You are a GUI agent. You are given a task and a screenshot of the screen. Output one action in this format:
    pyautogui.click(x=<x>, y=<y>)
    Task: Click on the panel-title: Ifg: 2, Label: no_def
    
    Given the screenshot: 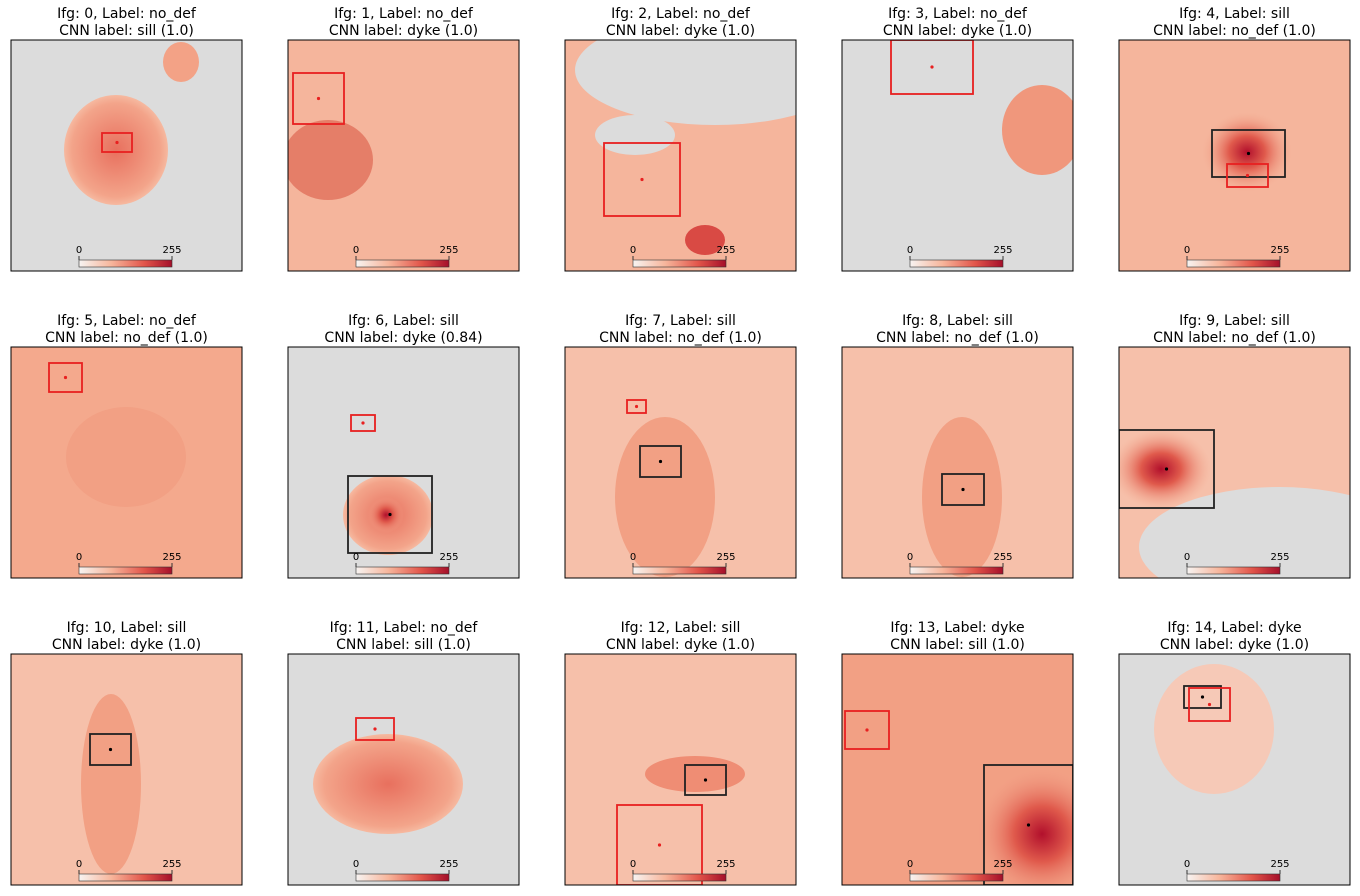 What is the action you would take?
    pyautogui.click(x=681, y=14)
    